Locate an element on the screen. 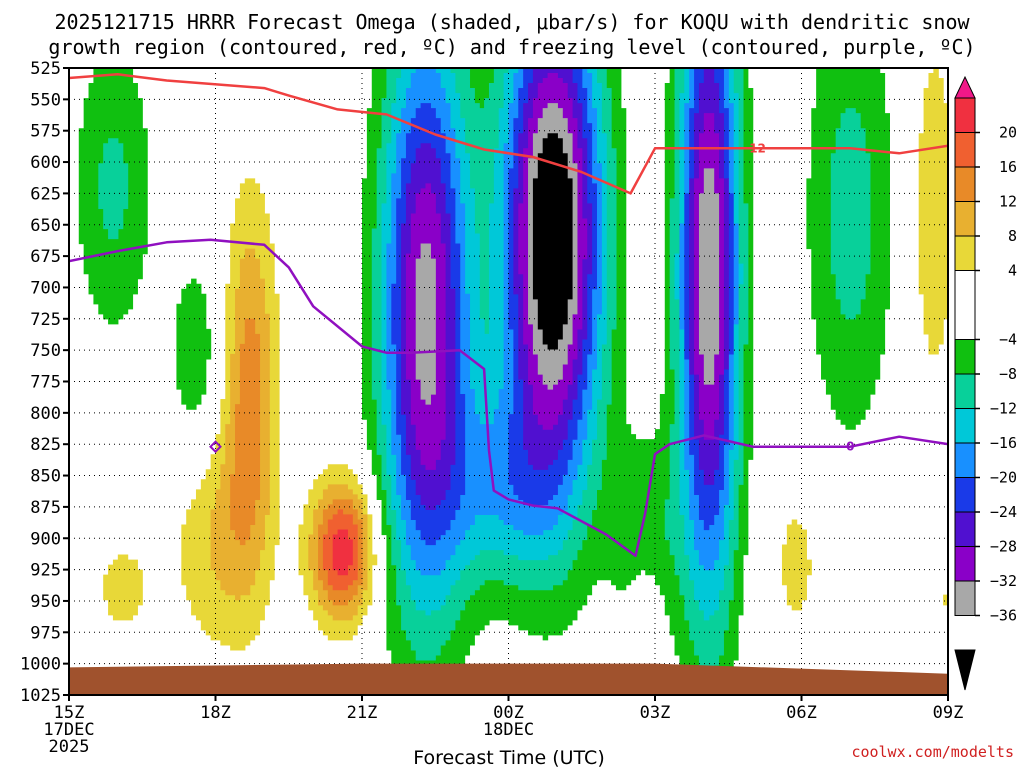  source-credit: coolwx.com/modelts is located at coordinates (932, 752).